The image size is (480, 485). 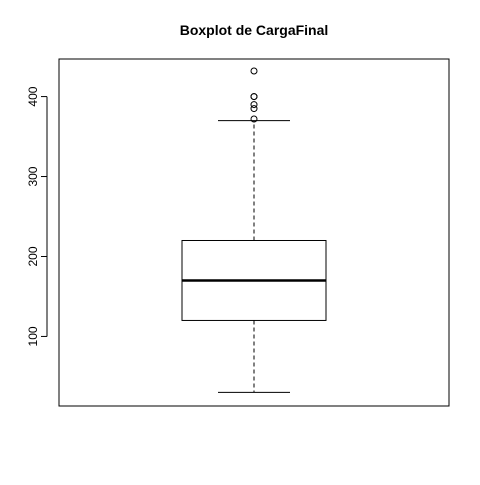 What do you see at coordinates (33, 336) in the screenshot?
I see `y-tick-label: 100` at bounding box center [33, 336].